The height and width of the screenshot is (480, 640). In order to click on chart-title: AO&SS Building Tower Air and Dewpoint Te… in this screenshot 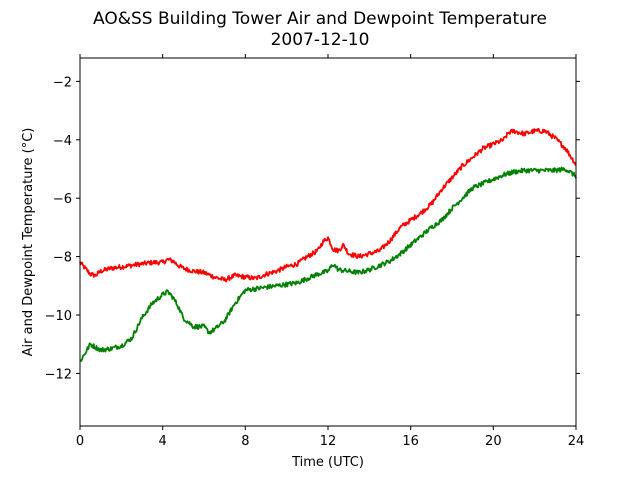, I will do `click(320, 19)`.